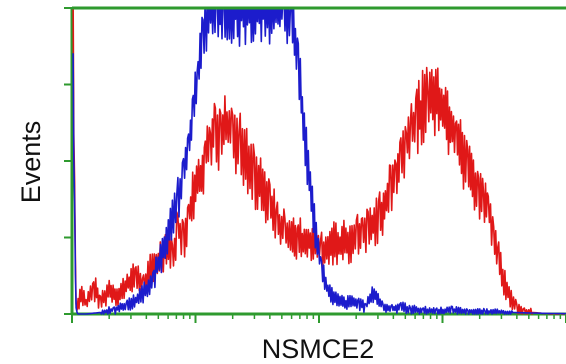 The image size is (566, 364). What do you see at coordinates (318, 3) in the screenshot?
I see `frame-top-mask` at bounding box center [318, 3].